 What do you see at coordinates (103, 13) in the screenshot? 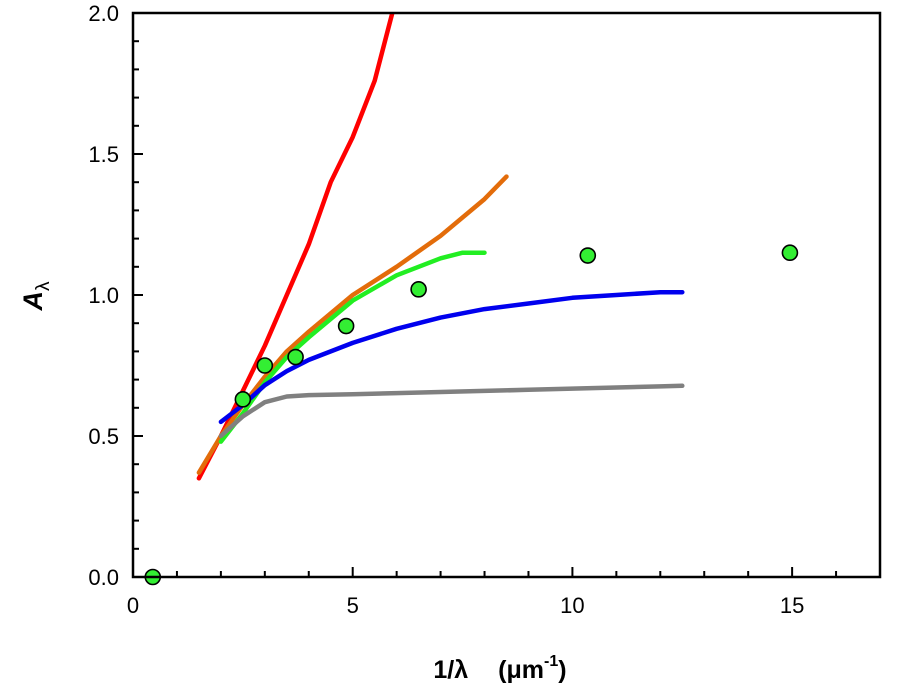
I see `y-tick-label: 2.0` at bounding box center [103, 13].